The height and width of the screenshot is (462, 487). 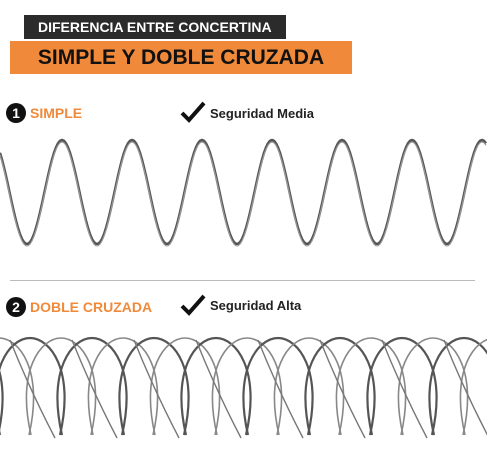 I want to click on section-label: DOBLE CRUZADA, so click(x=91, y=307).